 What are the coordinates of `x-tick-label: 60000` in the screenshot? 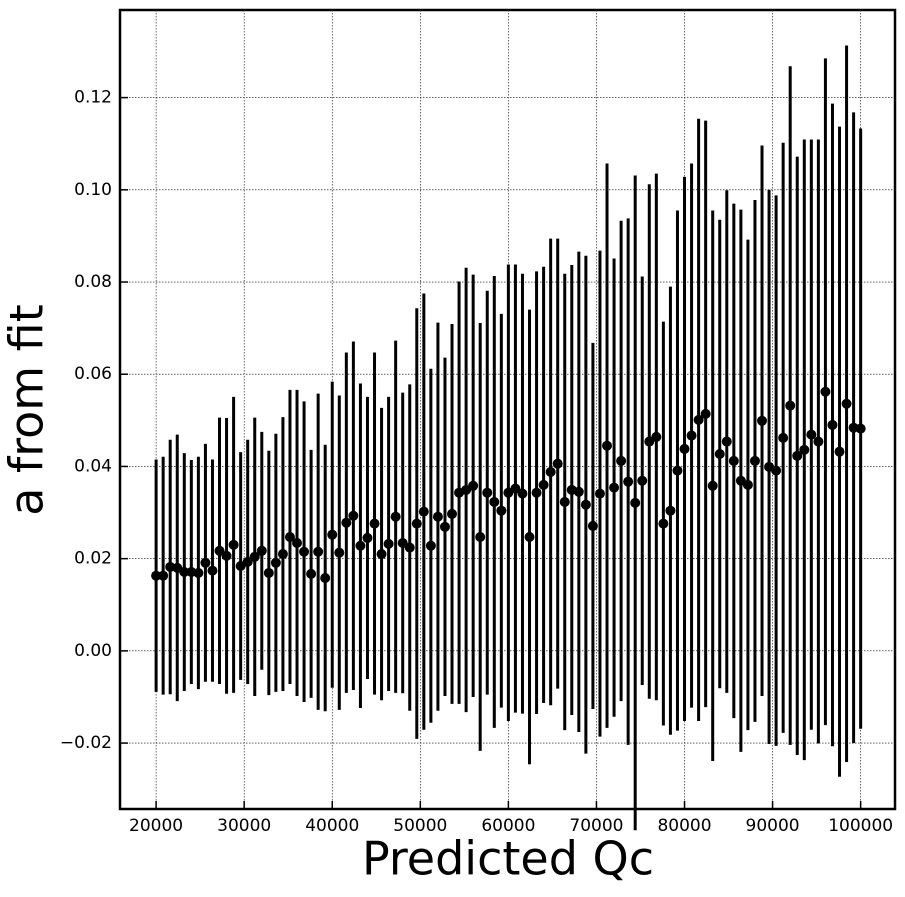 It's located at (508, 826).